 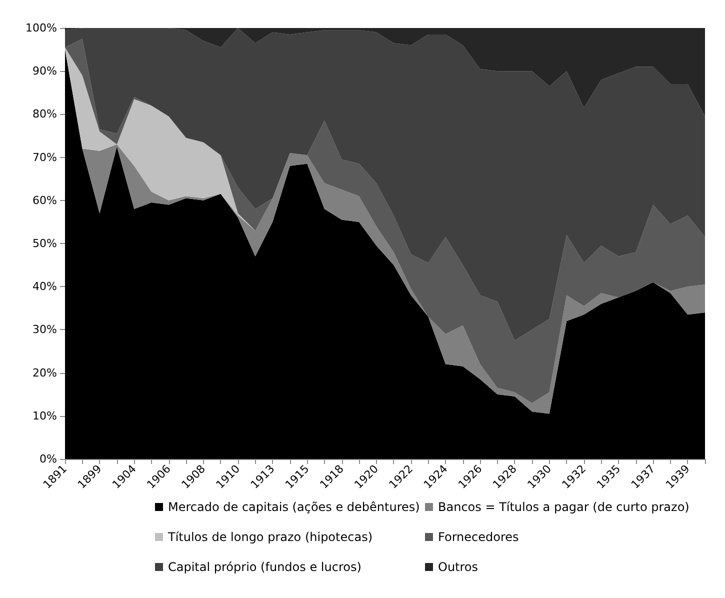 I want to click on legend-label: Capital próprio (fundos e lucros), so click(x=265, y=567).